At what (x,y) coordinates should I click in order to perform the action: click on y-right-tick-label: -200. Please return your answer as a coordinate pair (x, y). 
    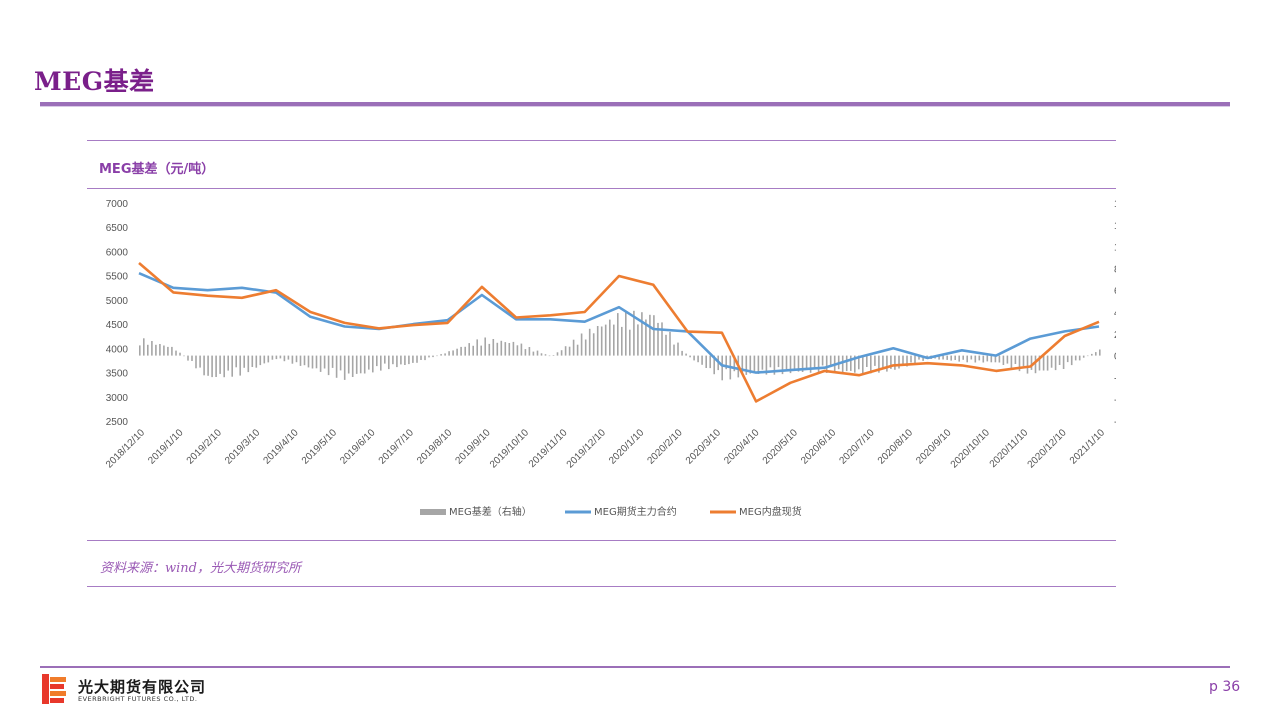
    Looking at the image, I should click on (1115, 378).